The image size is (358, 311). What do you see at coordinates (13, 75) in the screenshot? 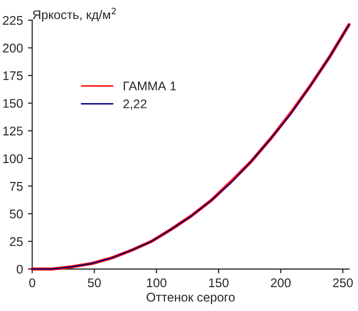
I see `y-tick-label: 175` at bounding box center [13, 75].